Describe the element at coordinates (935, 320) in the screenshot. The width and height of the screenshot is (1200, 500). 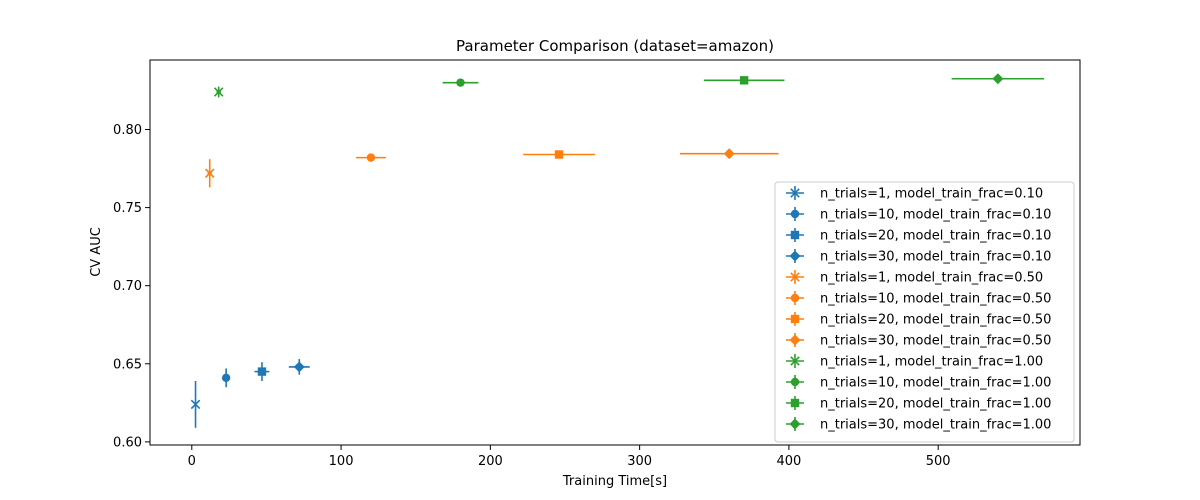
I see `legend-label: n_trials=20, model_train_frac=0.50` at that location.